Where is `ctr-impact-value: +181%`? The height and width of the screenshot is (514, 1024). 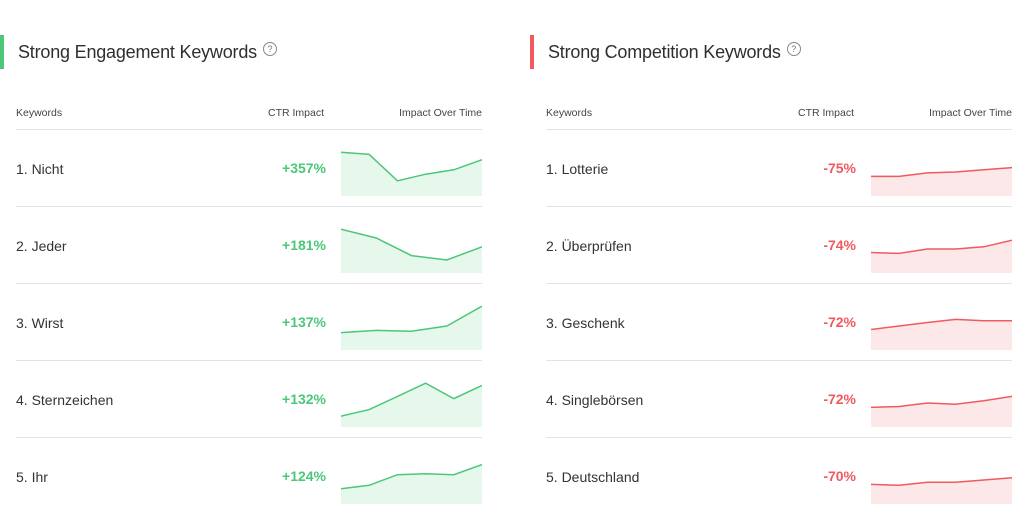
ctr-impact-value: +181% is located at coordinates (304, 245).